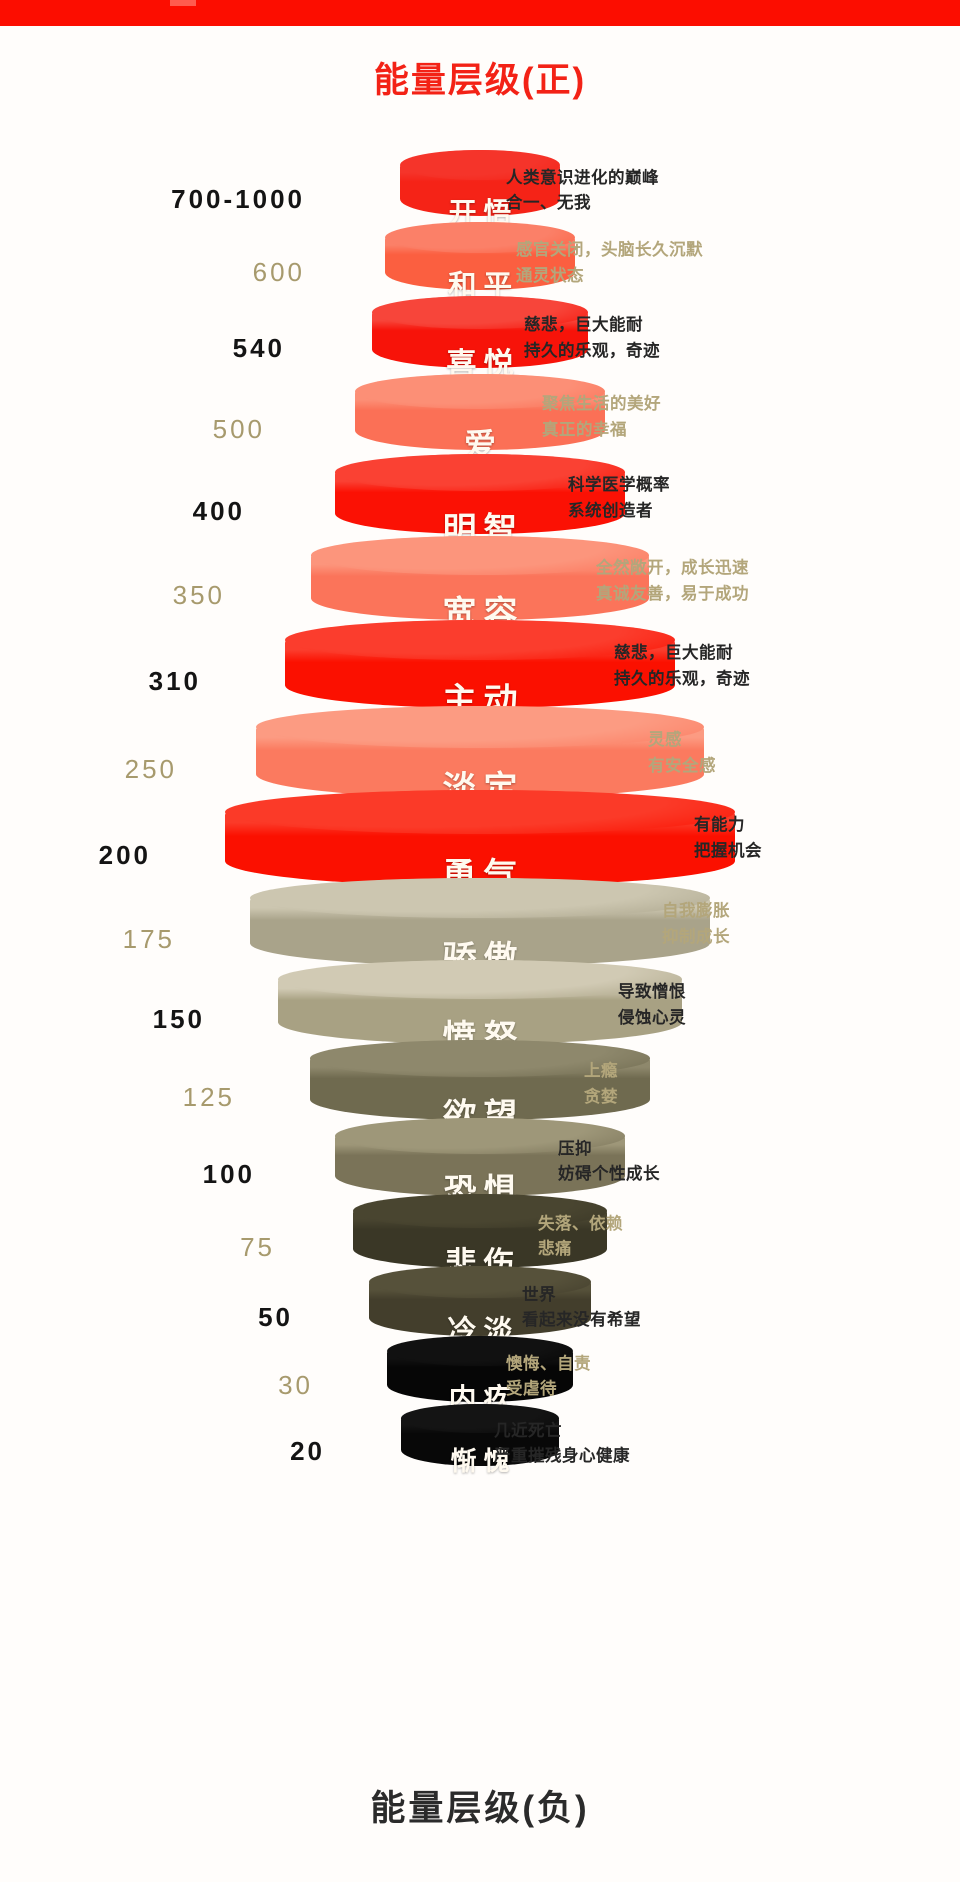 The width and height of the screenshot is (960, 1882). What do you see at coordinates (682, 765) in the screenshot?
I see `description-line: 有安全感` at bounding box center [682, 765].